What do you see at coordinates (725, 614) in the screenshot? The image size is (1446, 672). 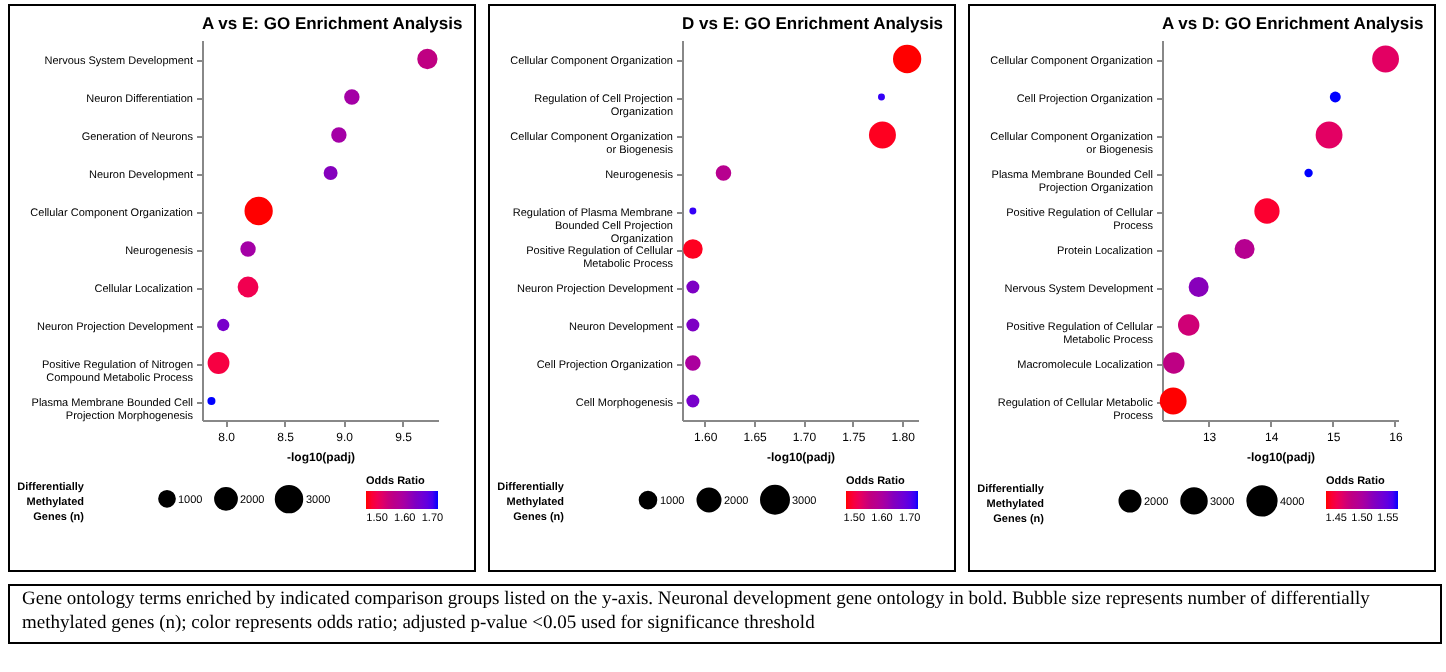 I see `text: Gene ontology terms enriched by indicated comparison groups listed on the y-axis. Neuronal development gene ontology in bold. Bubble size represents number of differentially methylated genes (n); color represents odds ratio; adjusted p-value <0.05 used for significance threshold` at bounding box center [725, 614].